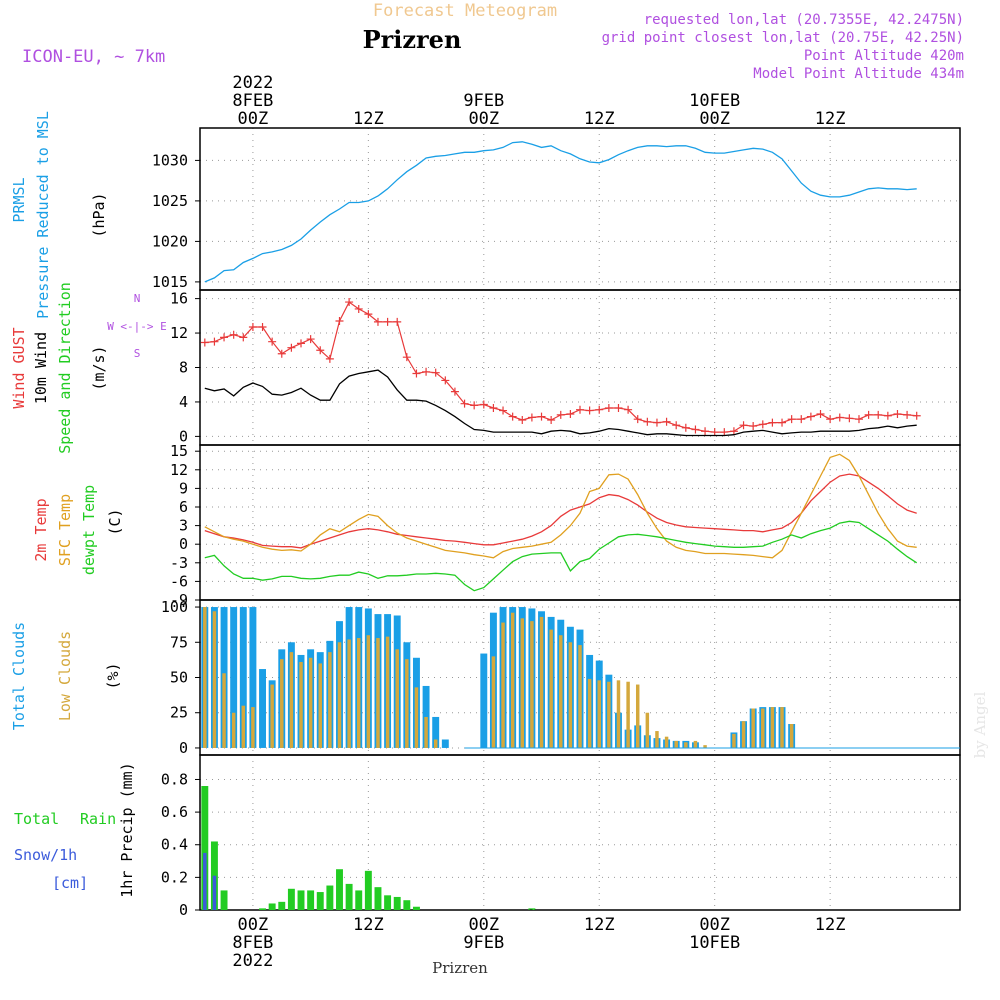  Describe the element at coordinates (179, 563) in the screenshot. I see `ytick-label: -3` at that location.